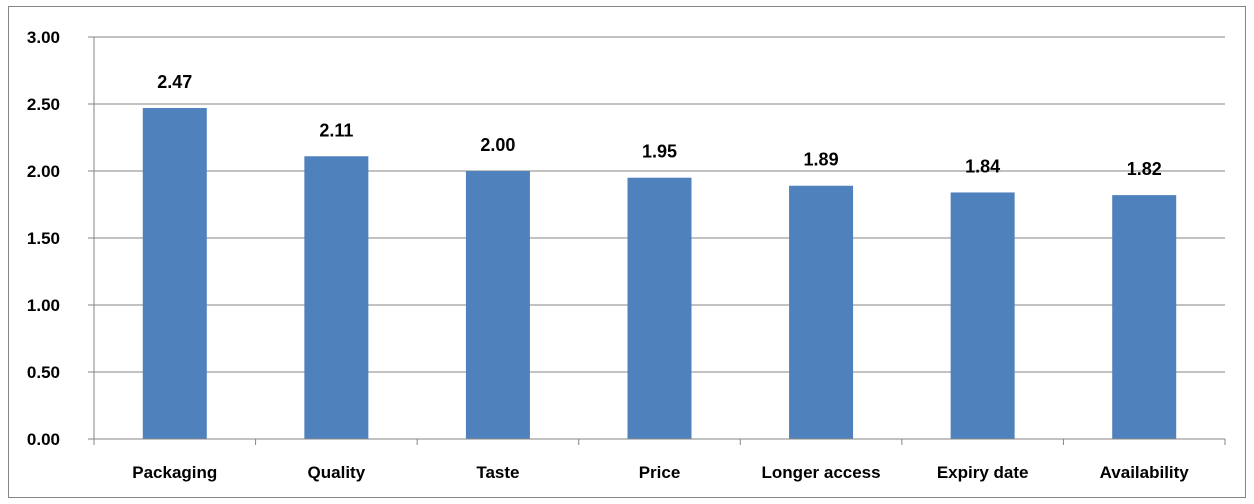 The height and width of the screenshot is (504, 1254). What do you see at coordinates (497, 472) in the screenshot?
I see `x-tick-label: Taste` at bounding box center [497, 472].